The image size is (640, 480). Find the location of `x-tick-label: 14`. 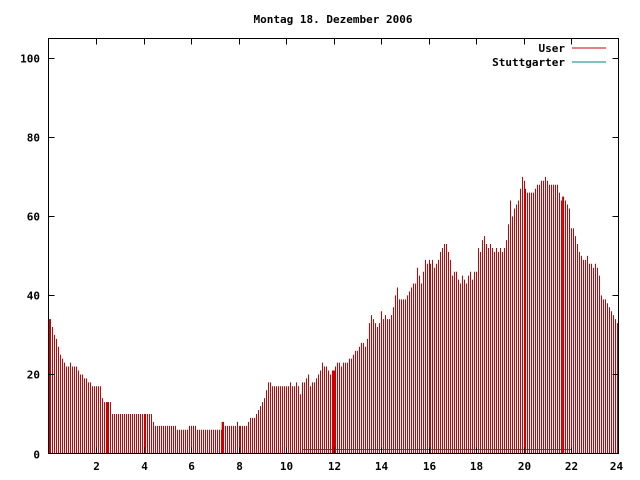

x-tick-label: 14 is located at coordinates (382, 466).